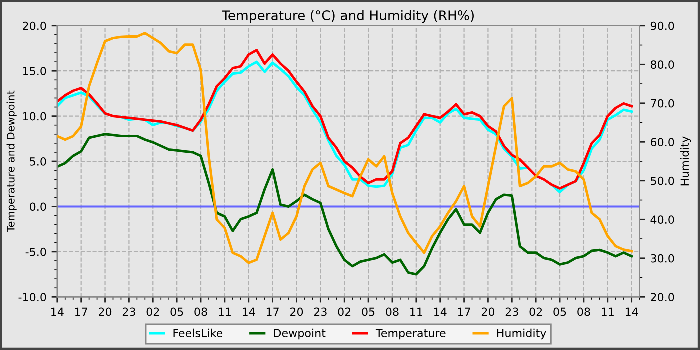 Image resolution: width=700 pixels, height=350 pixels. Describe the element at coordinates (36, 252) in the screenshot. I see `y-tick-label: -5.0` at that location.